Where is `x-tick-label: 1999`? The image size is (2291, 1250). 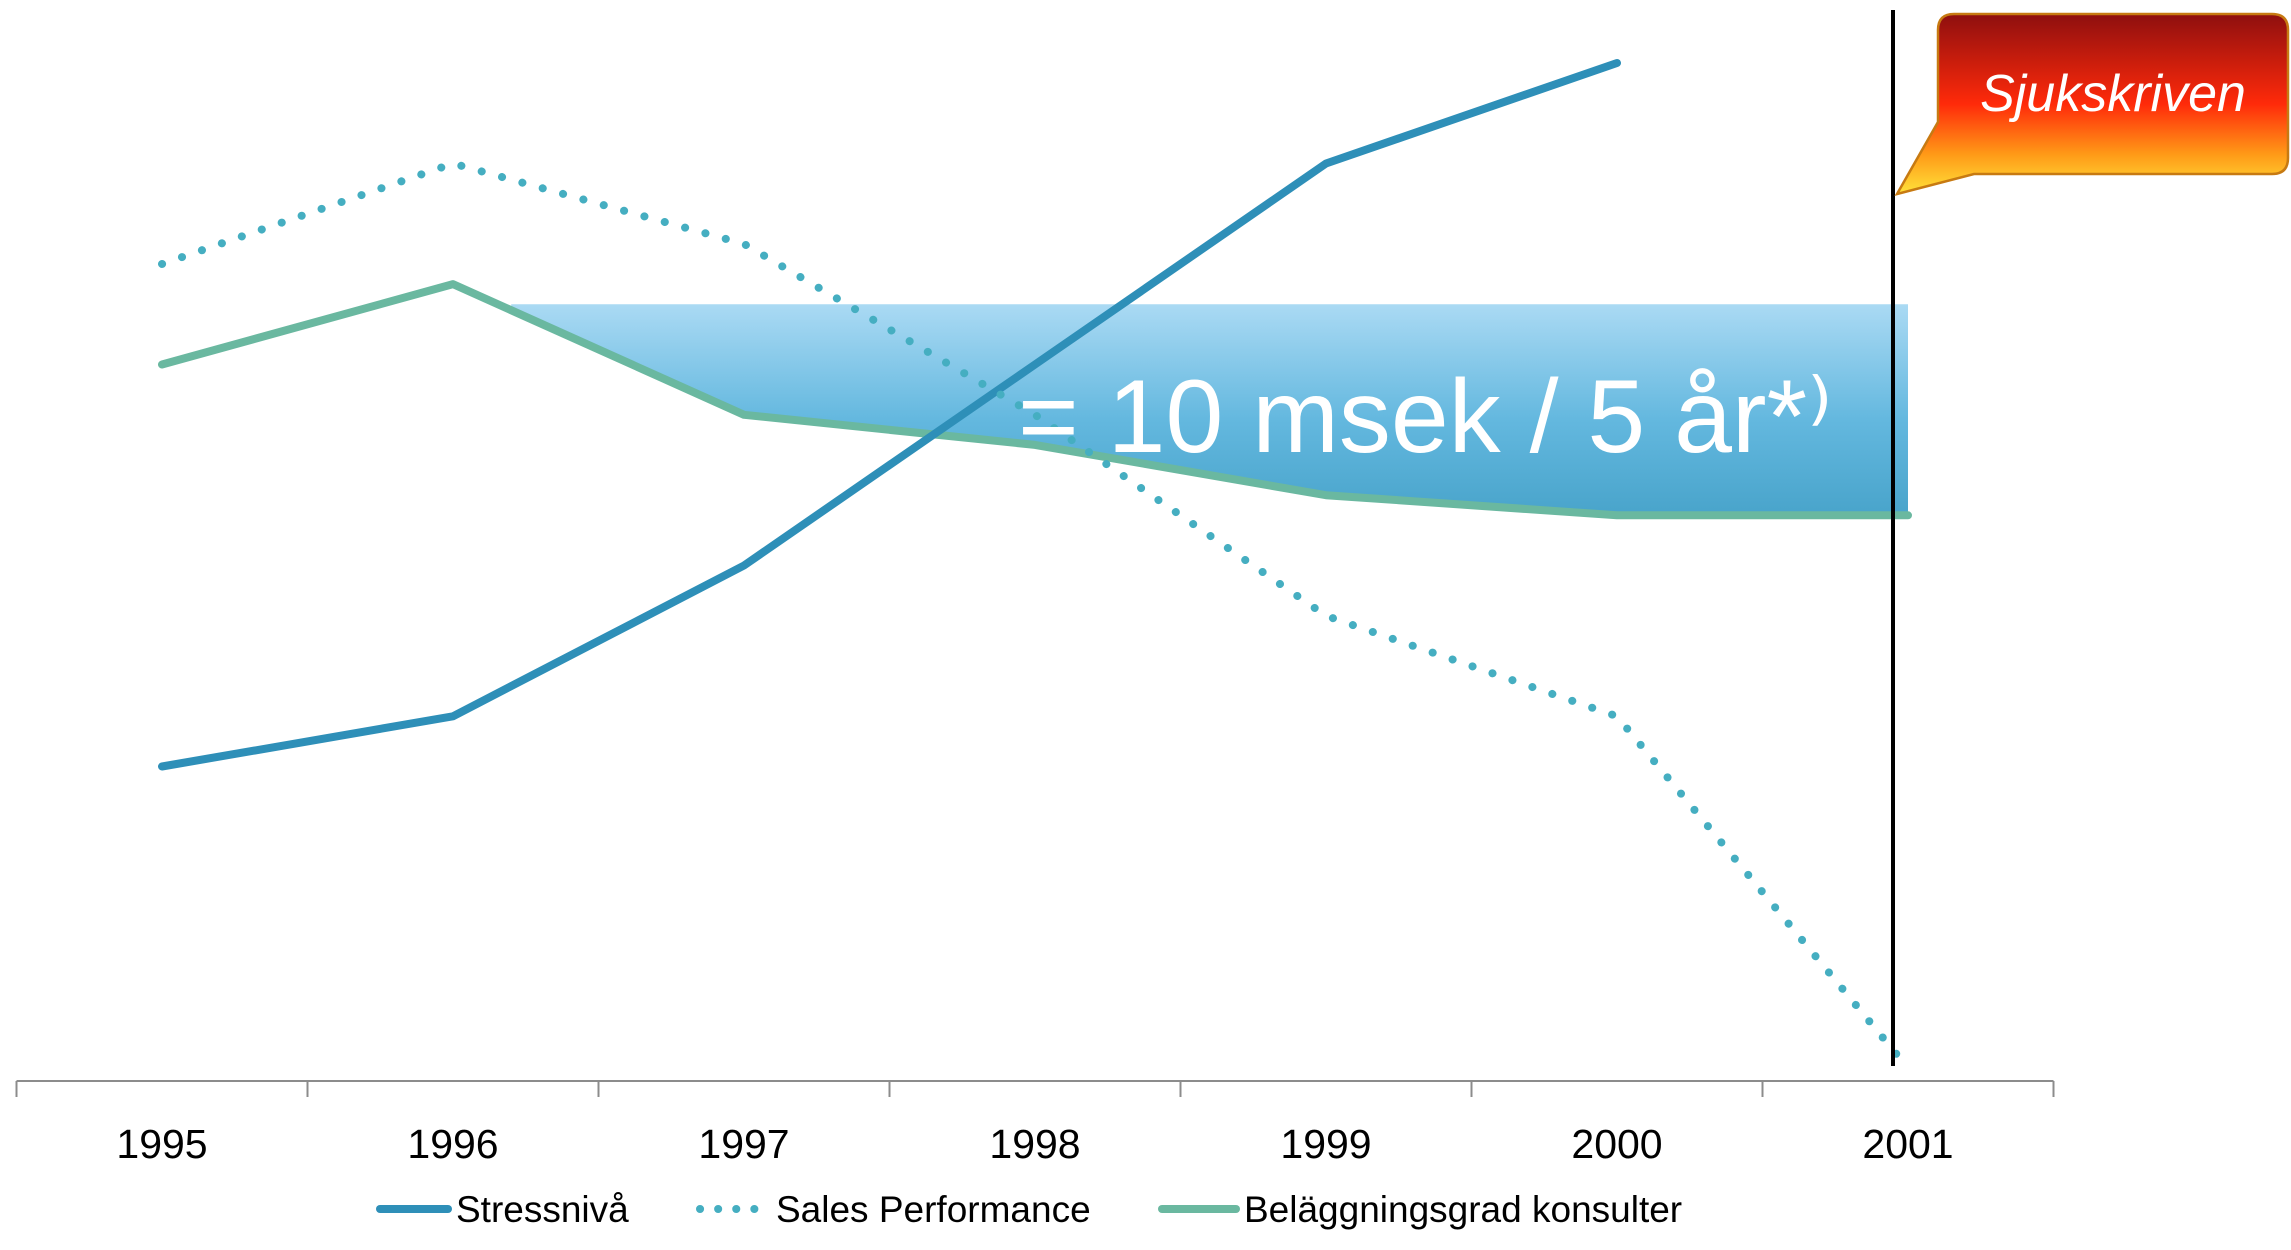 x-tick-label: 1999 is located at coordinates (1325, 1144).